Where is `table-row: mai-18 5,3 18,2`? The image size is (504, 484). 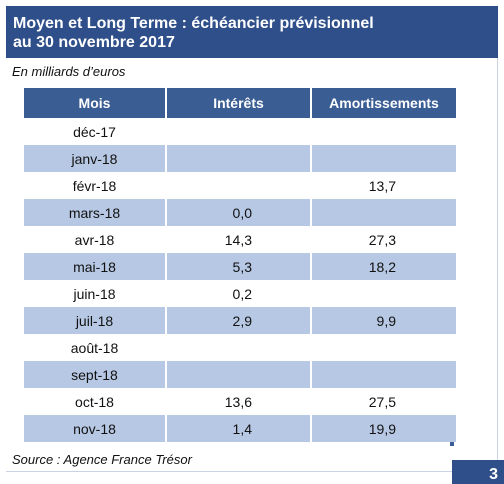
table-row: mai-18 5,3 18,2 is located at coordinates (240, 266).